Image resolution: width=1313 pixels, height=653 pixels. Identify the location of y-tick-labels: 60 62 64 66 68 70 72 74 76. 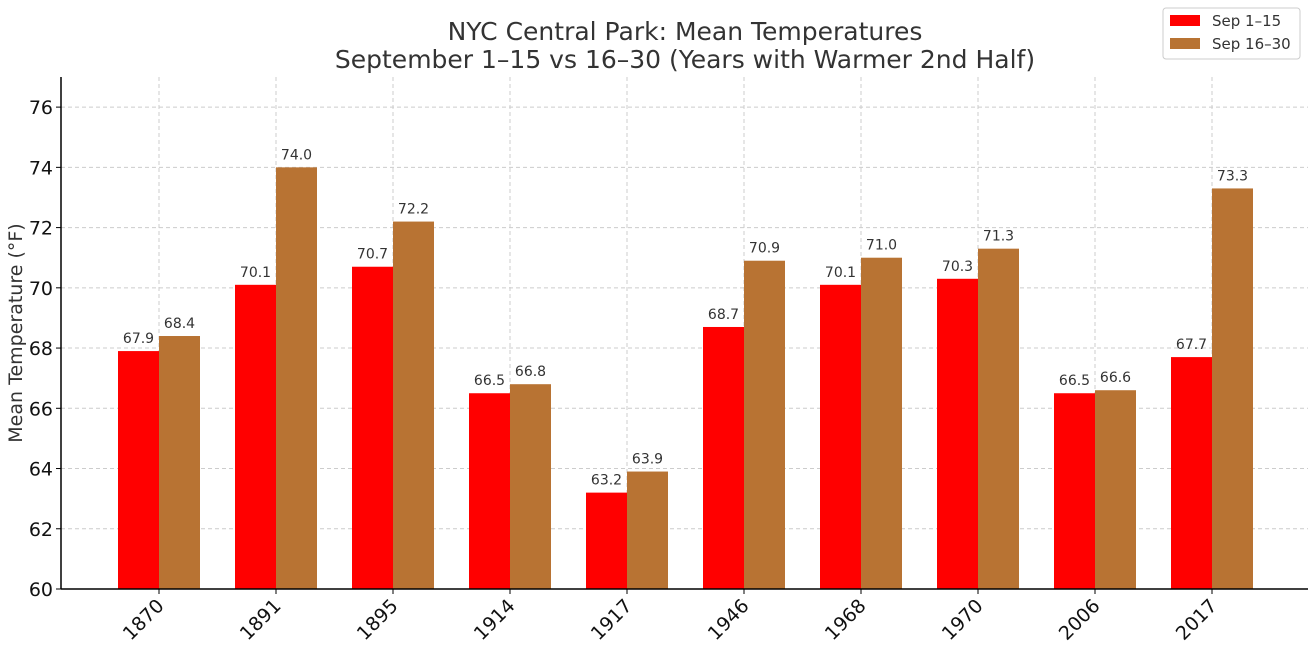
(45, 349).